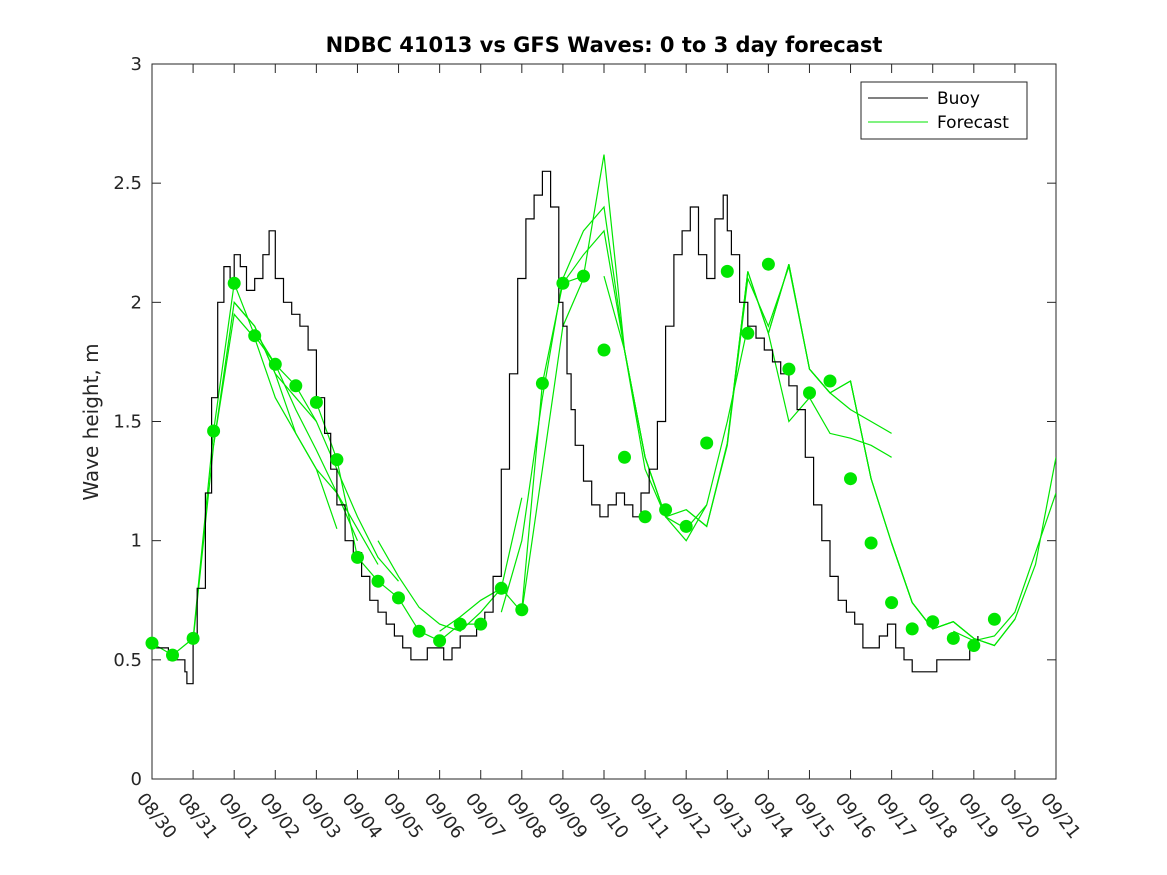 The image size is (1167, 875). What do you see at coordinates (127, 422) in the screenshot?
I see `y-tick-label: 1.5` at bounding box center [127, 422].